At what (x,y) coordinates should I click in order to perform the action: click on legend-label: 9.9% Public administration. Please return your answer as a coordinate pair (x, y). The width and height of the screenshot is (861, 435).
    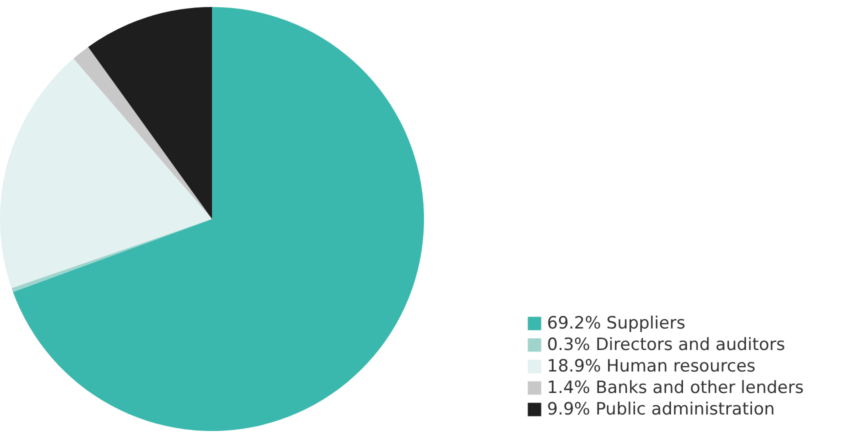
    Looking at the image, I should click on (661, 410).